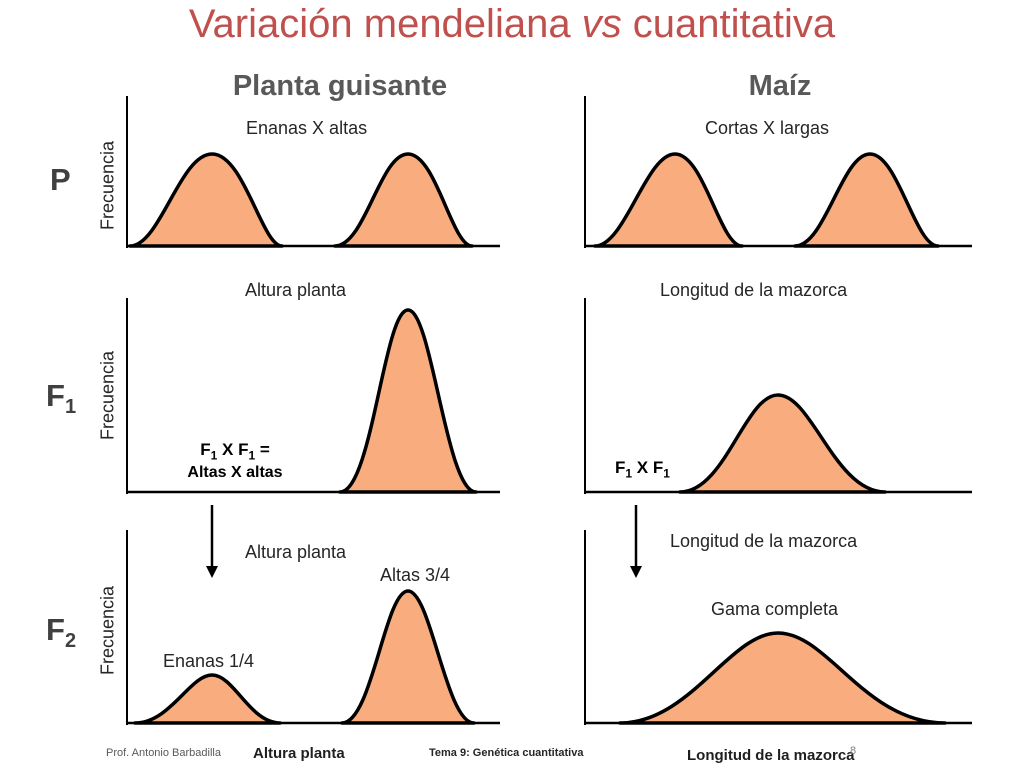  What do you see at coordinates (636, 541) in the screenshot?
I see `arrow-right-f1-to-f2` at bounding box center [636, 541].